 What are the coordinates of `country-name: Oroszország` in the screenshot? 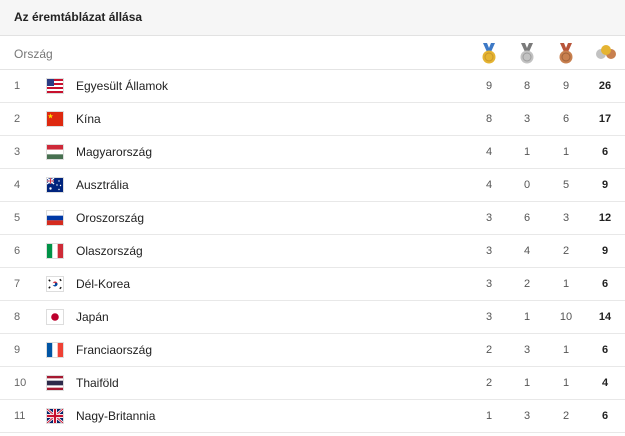 It's located at (110, 218).